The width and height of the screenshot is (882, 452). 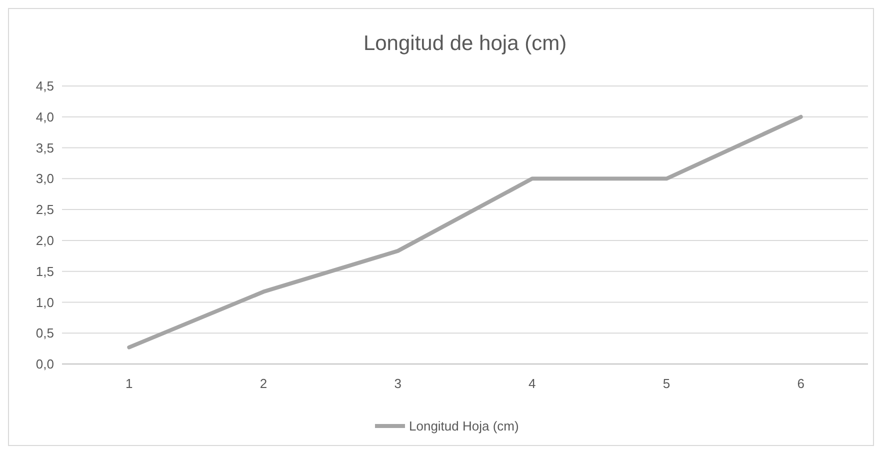 I want to click on chart-title: Longitud de hoja (cm), so click(x=465, y=43).